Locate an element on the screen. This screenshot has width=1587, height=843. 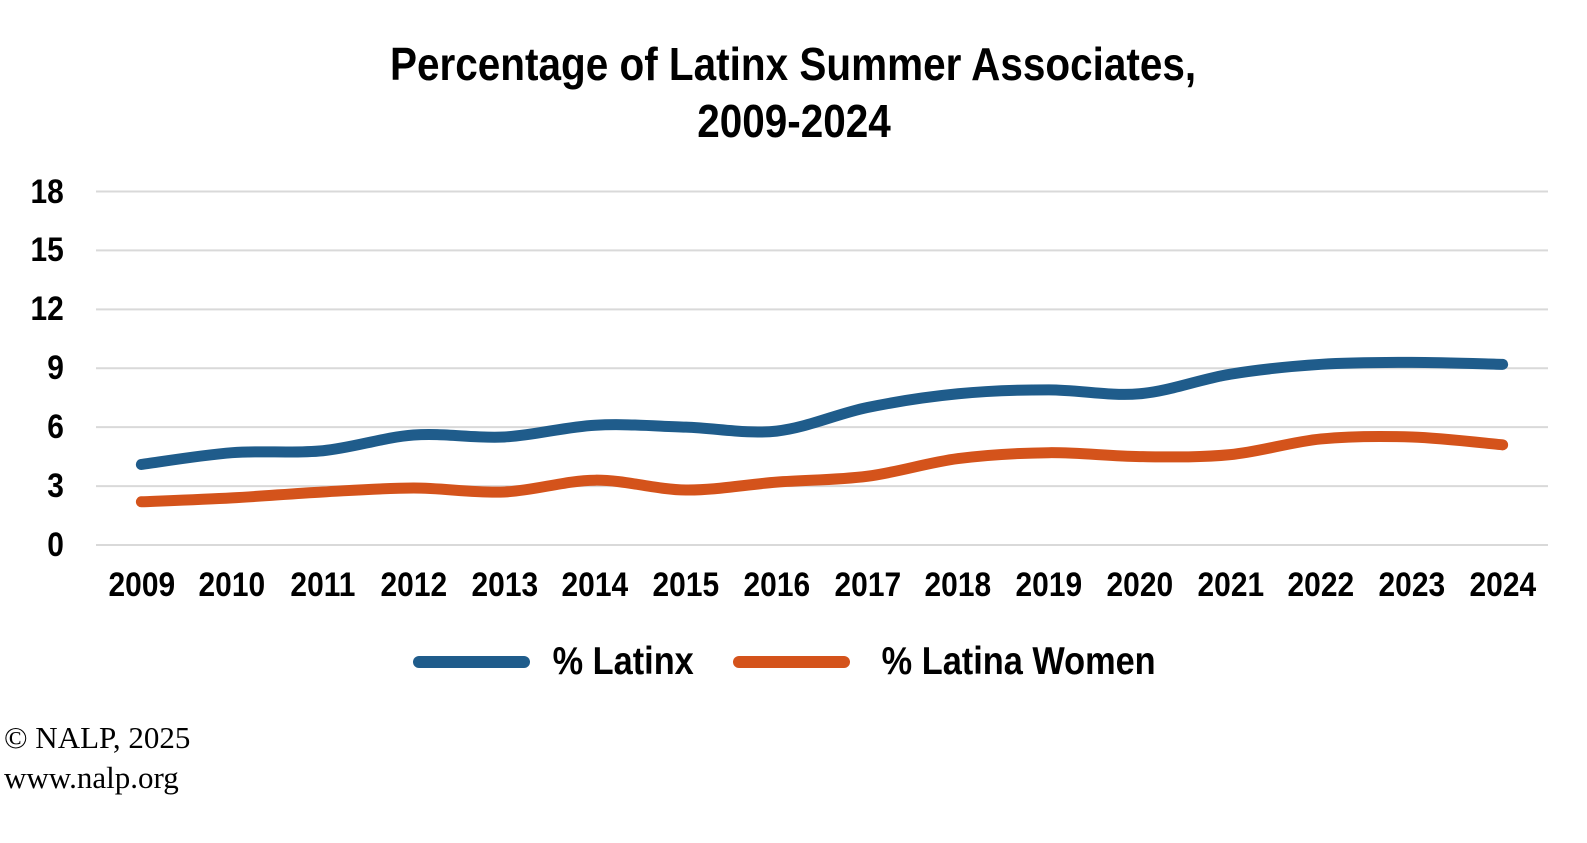
x-axis-label-text: 2024 is located at coordinates (1502, 585).